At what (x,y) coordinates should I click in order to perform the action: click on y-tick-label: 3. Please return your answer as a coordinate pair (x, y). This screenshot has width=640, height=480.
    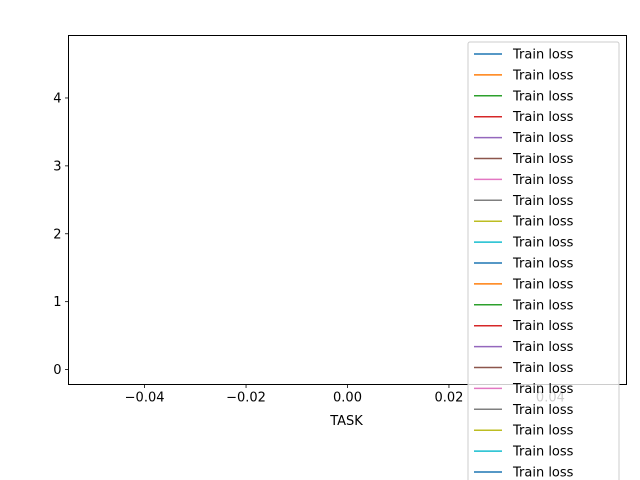
    Looking at the image, I should click on (57, 166).